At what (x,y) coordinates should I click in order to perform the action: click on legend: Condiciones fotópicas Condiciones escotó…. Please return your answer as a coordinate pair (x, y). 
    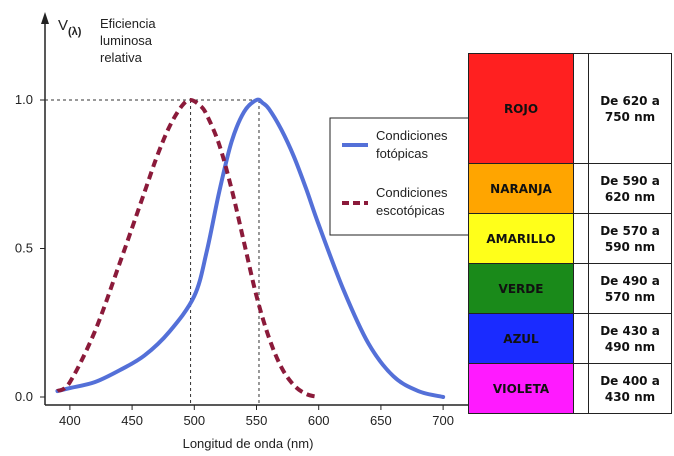
    Looking at the image, I should click on (402, 176).